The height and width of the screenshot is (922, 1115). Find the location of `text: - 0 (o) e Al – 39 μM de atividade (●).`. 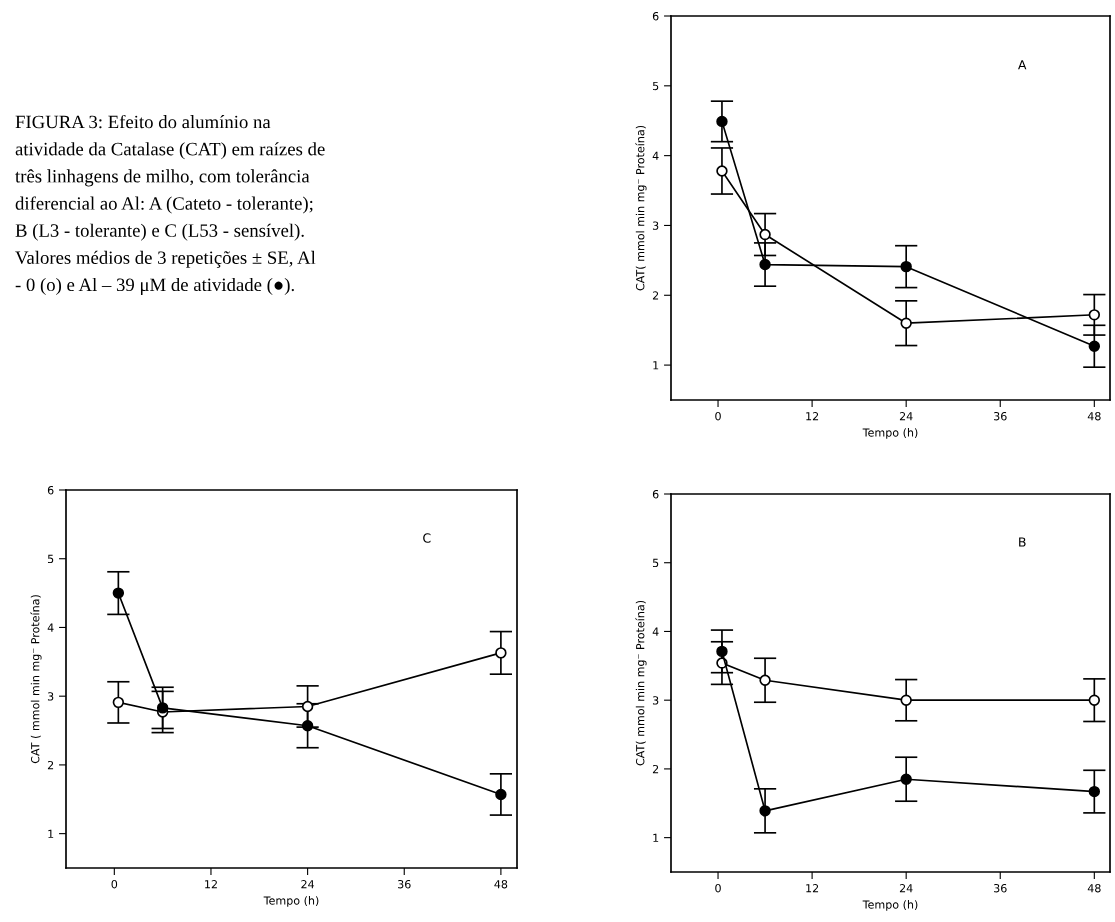

text: - 0 (o) e Al – 39 μM de atividade (●). is located at coordinates (154, 286).